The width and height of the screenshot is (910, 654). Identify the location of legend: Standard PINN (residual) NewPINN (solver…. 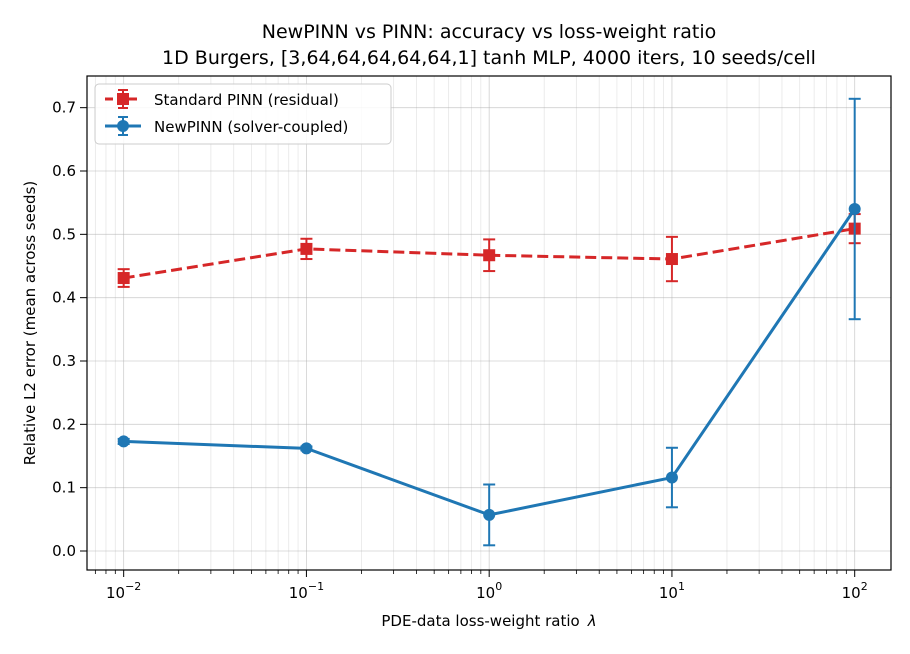
(243, 114).